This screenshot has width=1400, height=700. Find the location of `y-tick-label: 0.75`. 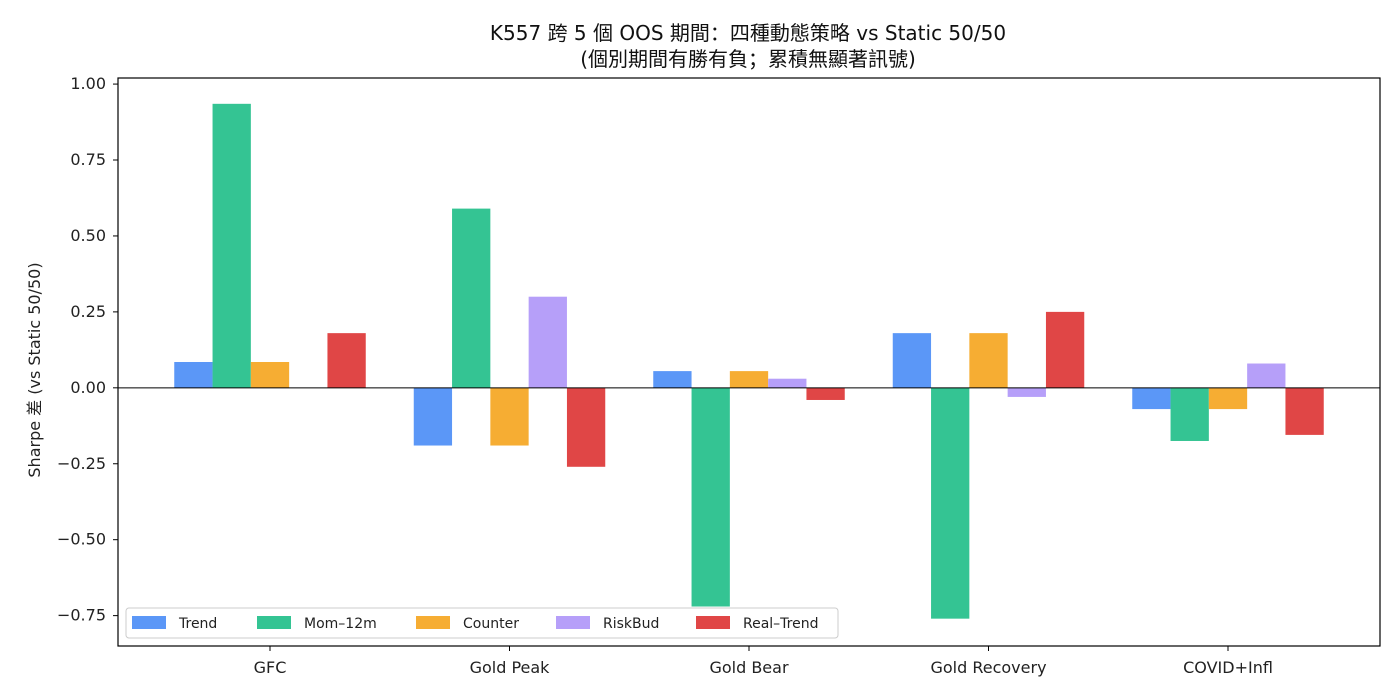

y-tick-label: 0.75 is located at coordinates (88, 159).